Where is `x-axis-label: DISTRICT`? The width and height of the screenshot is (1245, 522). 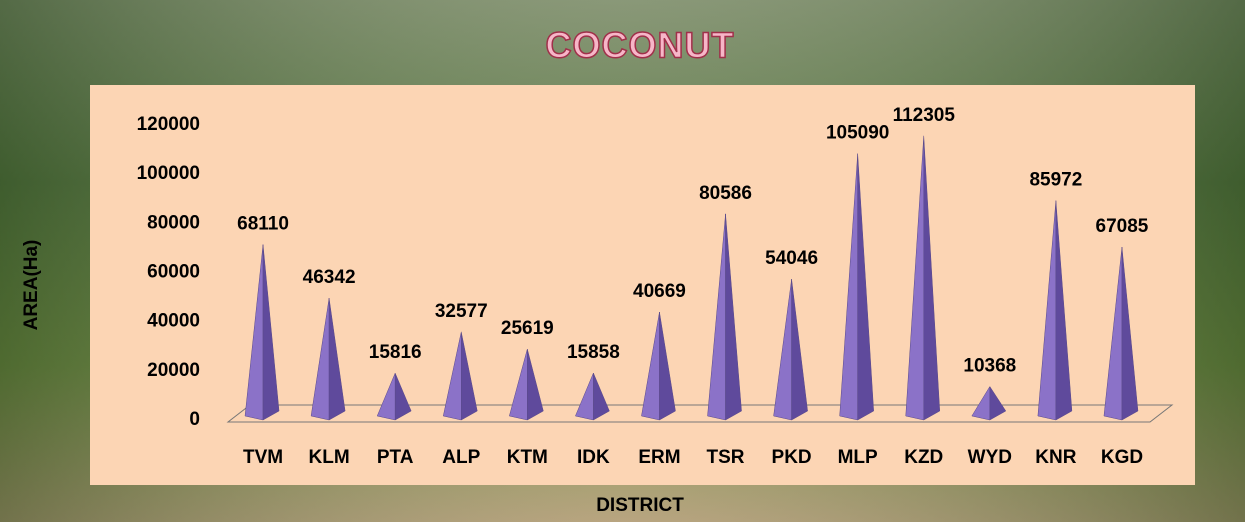
x-axis-label: DISTRICT is located at coordinates (640, 505).